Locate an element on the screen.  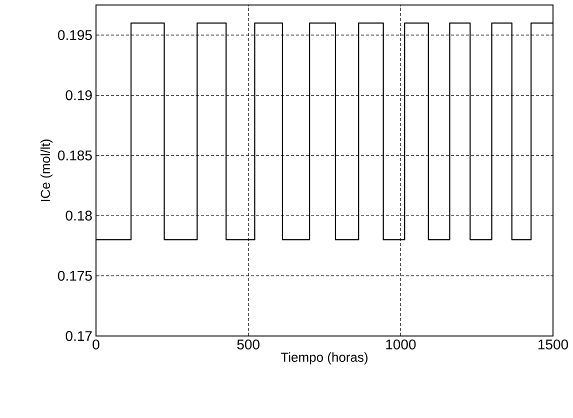
y-tick-label: 0.19 is located at coordinates (79, 95).